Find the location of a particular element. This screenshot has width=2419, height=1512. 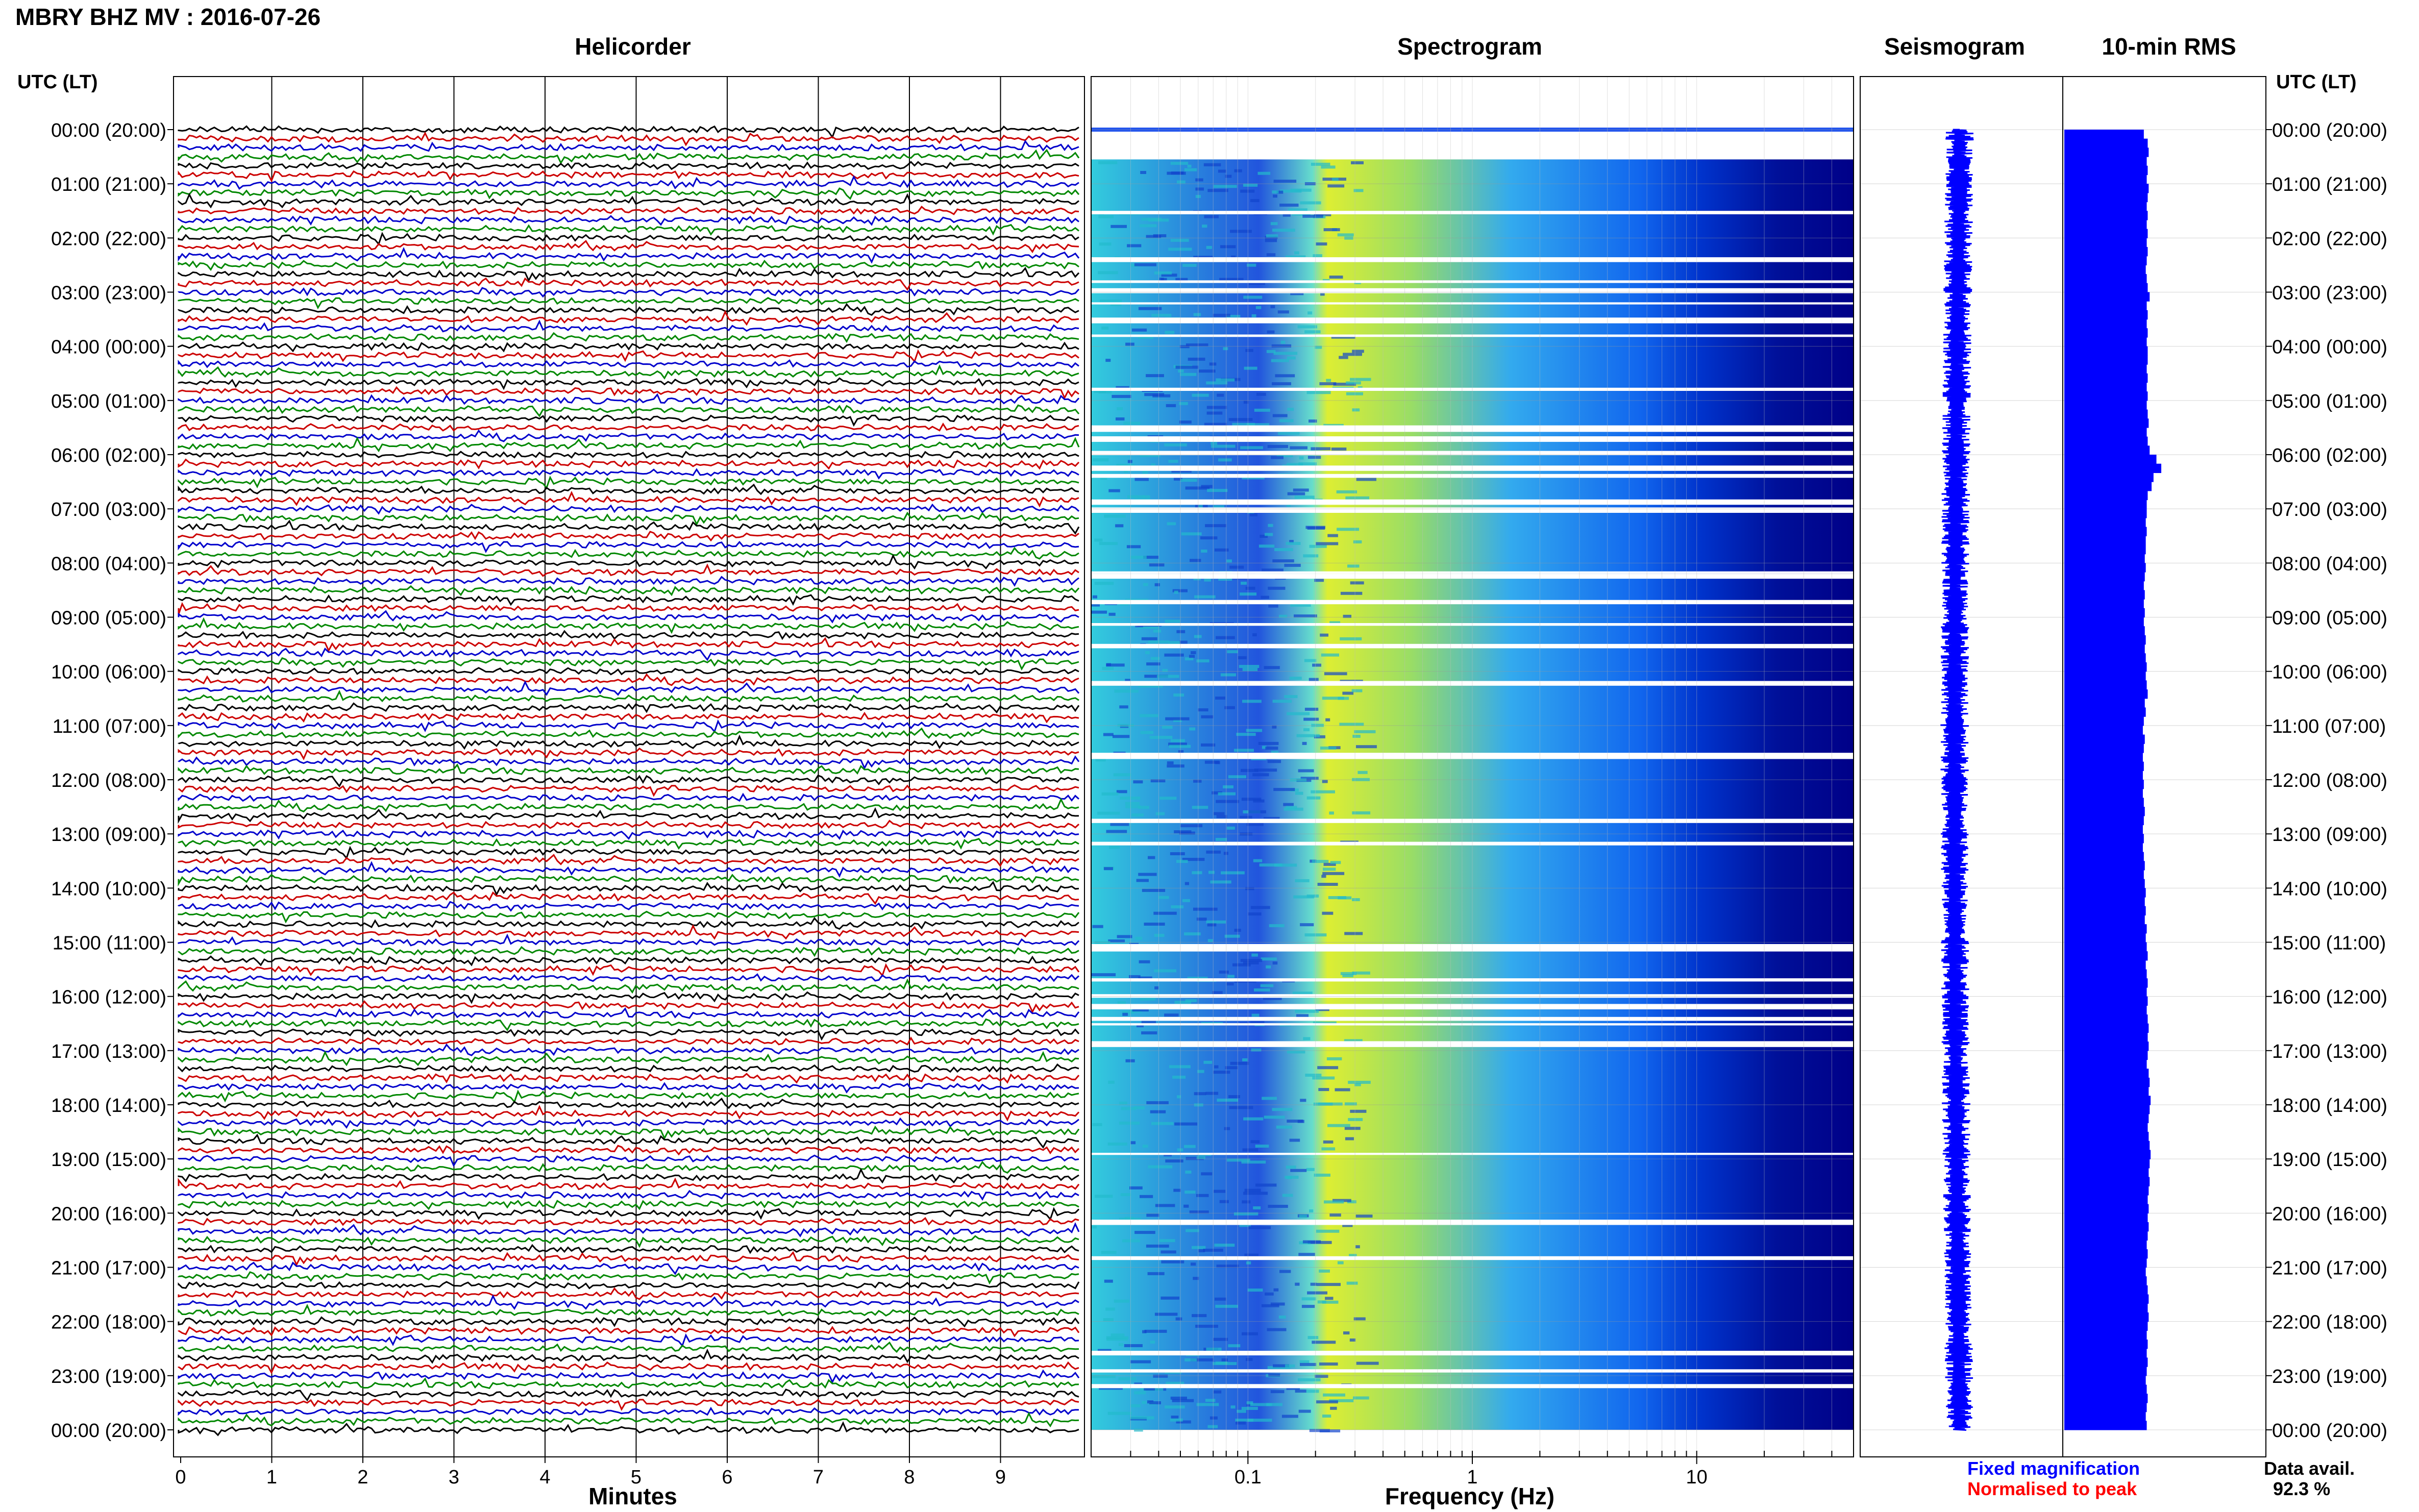

rms-title: 10-min RMS is located at coordinates (2169, 46).